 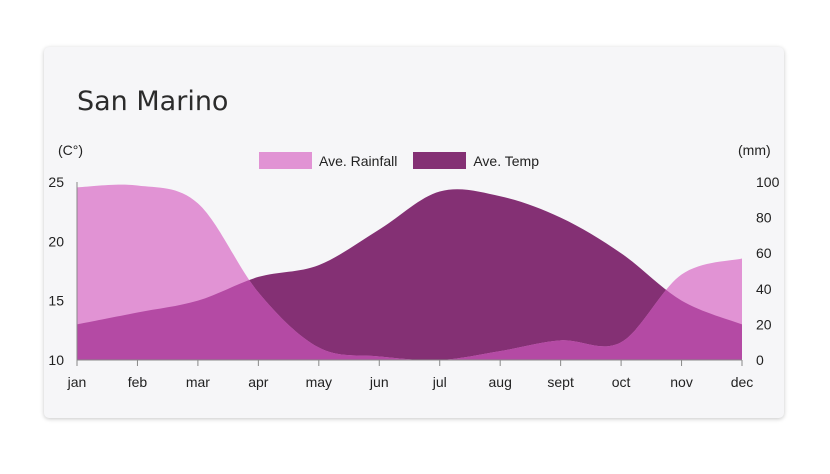 I want to click on right-tick-label: 40, so click(x=764, y=289).